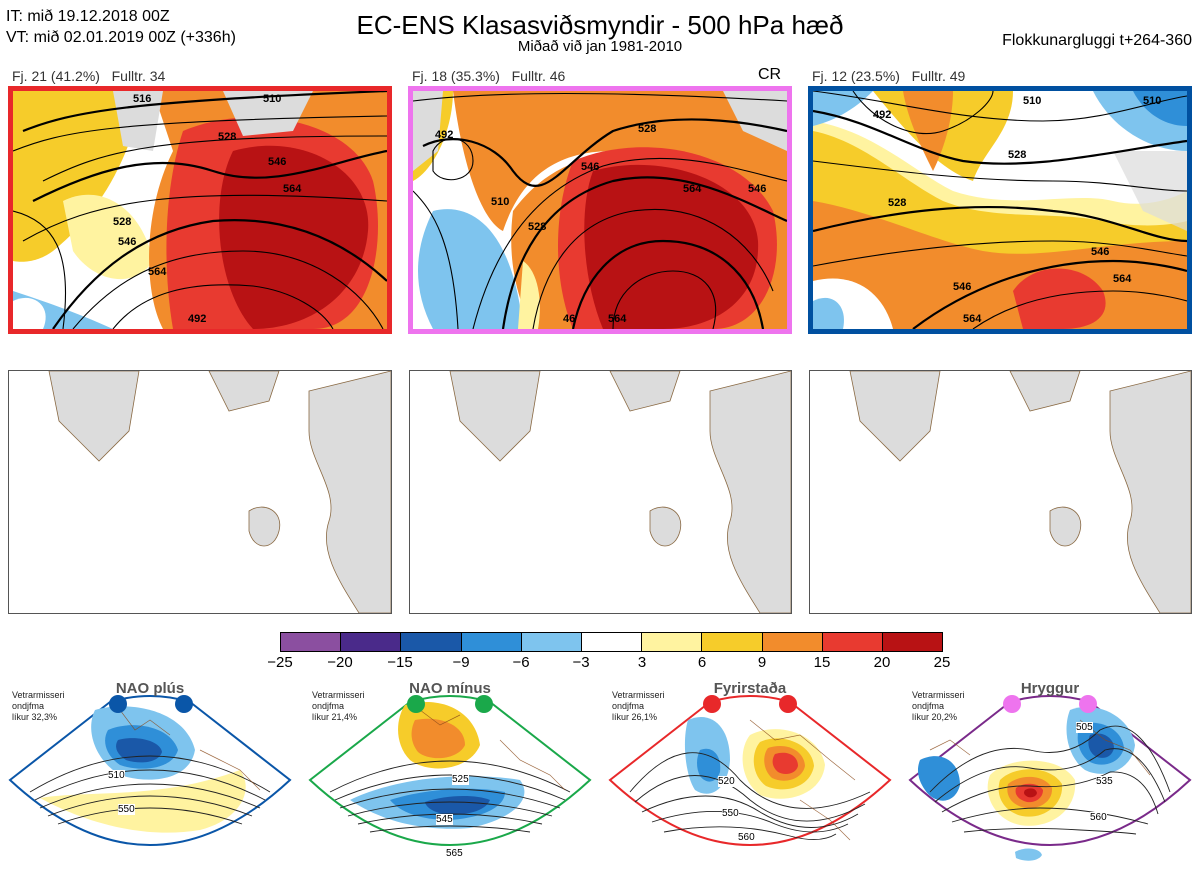 The width and height of the screenshot is (1200, 876). I want to click on cluster-3-map: 492 528 528 546 564 546 564 510 510, so click(1000, 210).